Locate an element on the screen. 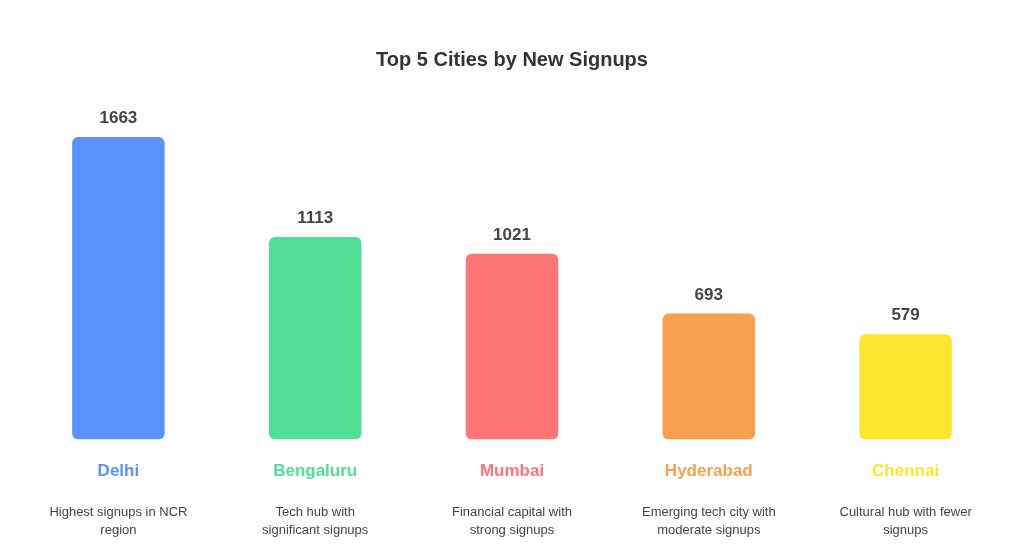 The height and width of the screenshot is (548, 1024). data-label: 1021 is located at coordinates (512, 234).